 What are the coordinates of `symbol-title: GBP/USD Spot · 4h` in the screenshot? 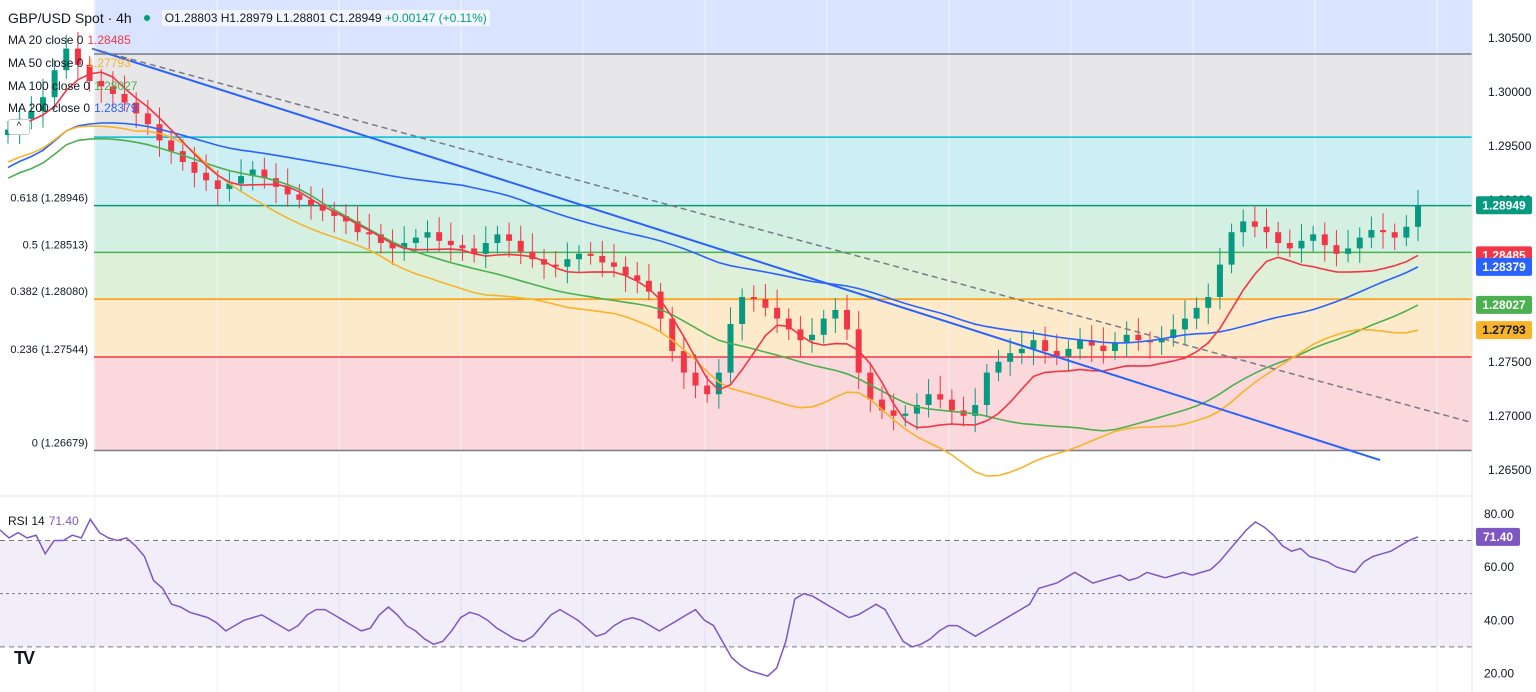 It's located at (70, 18).